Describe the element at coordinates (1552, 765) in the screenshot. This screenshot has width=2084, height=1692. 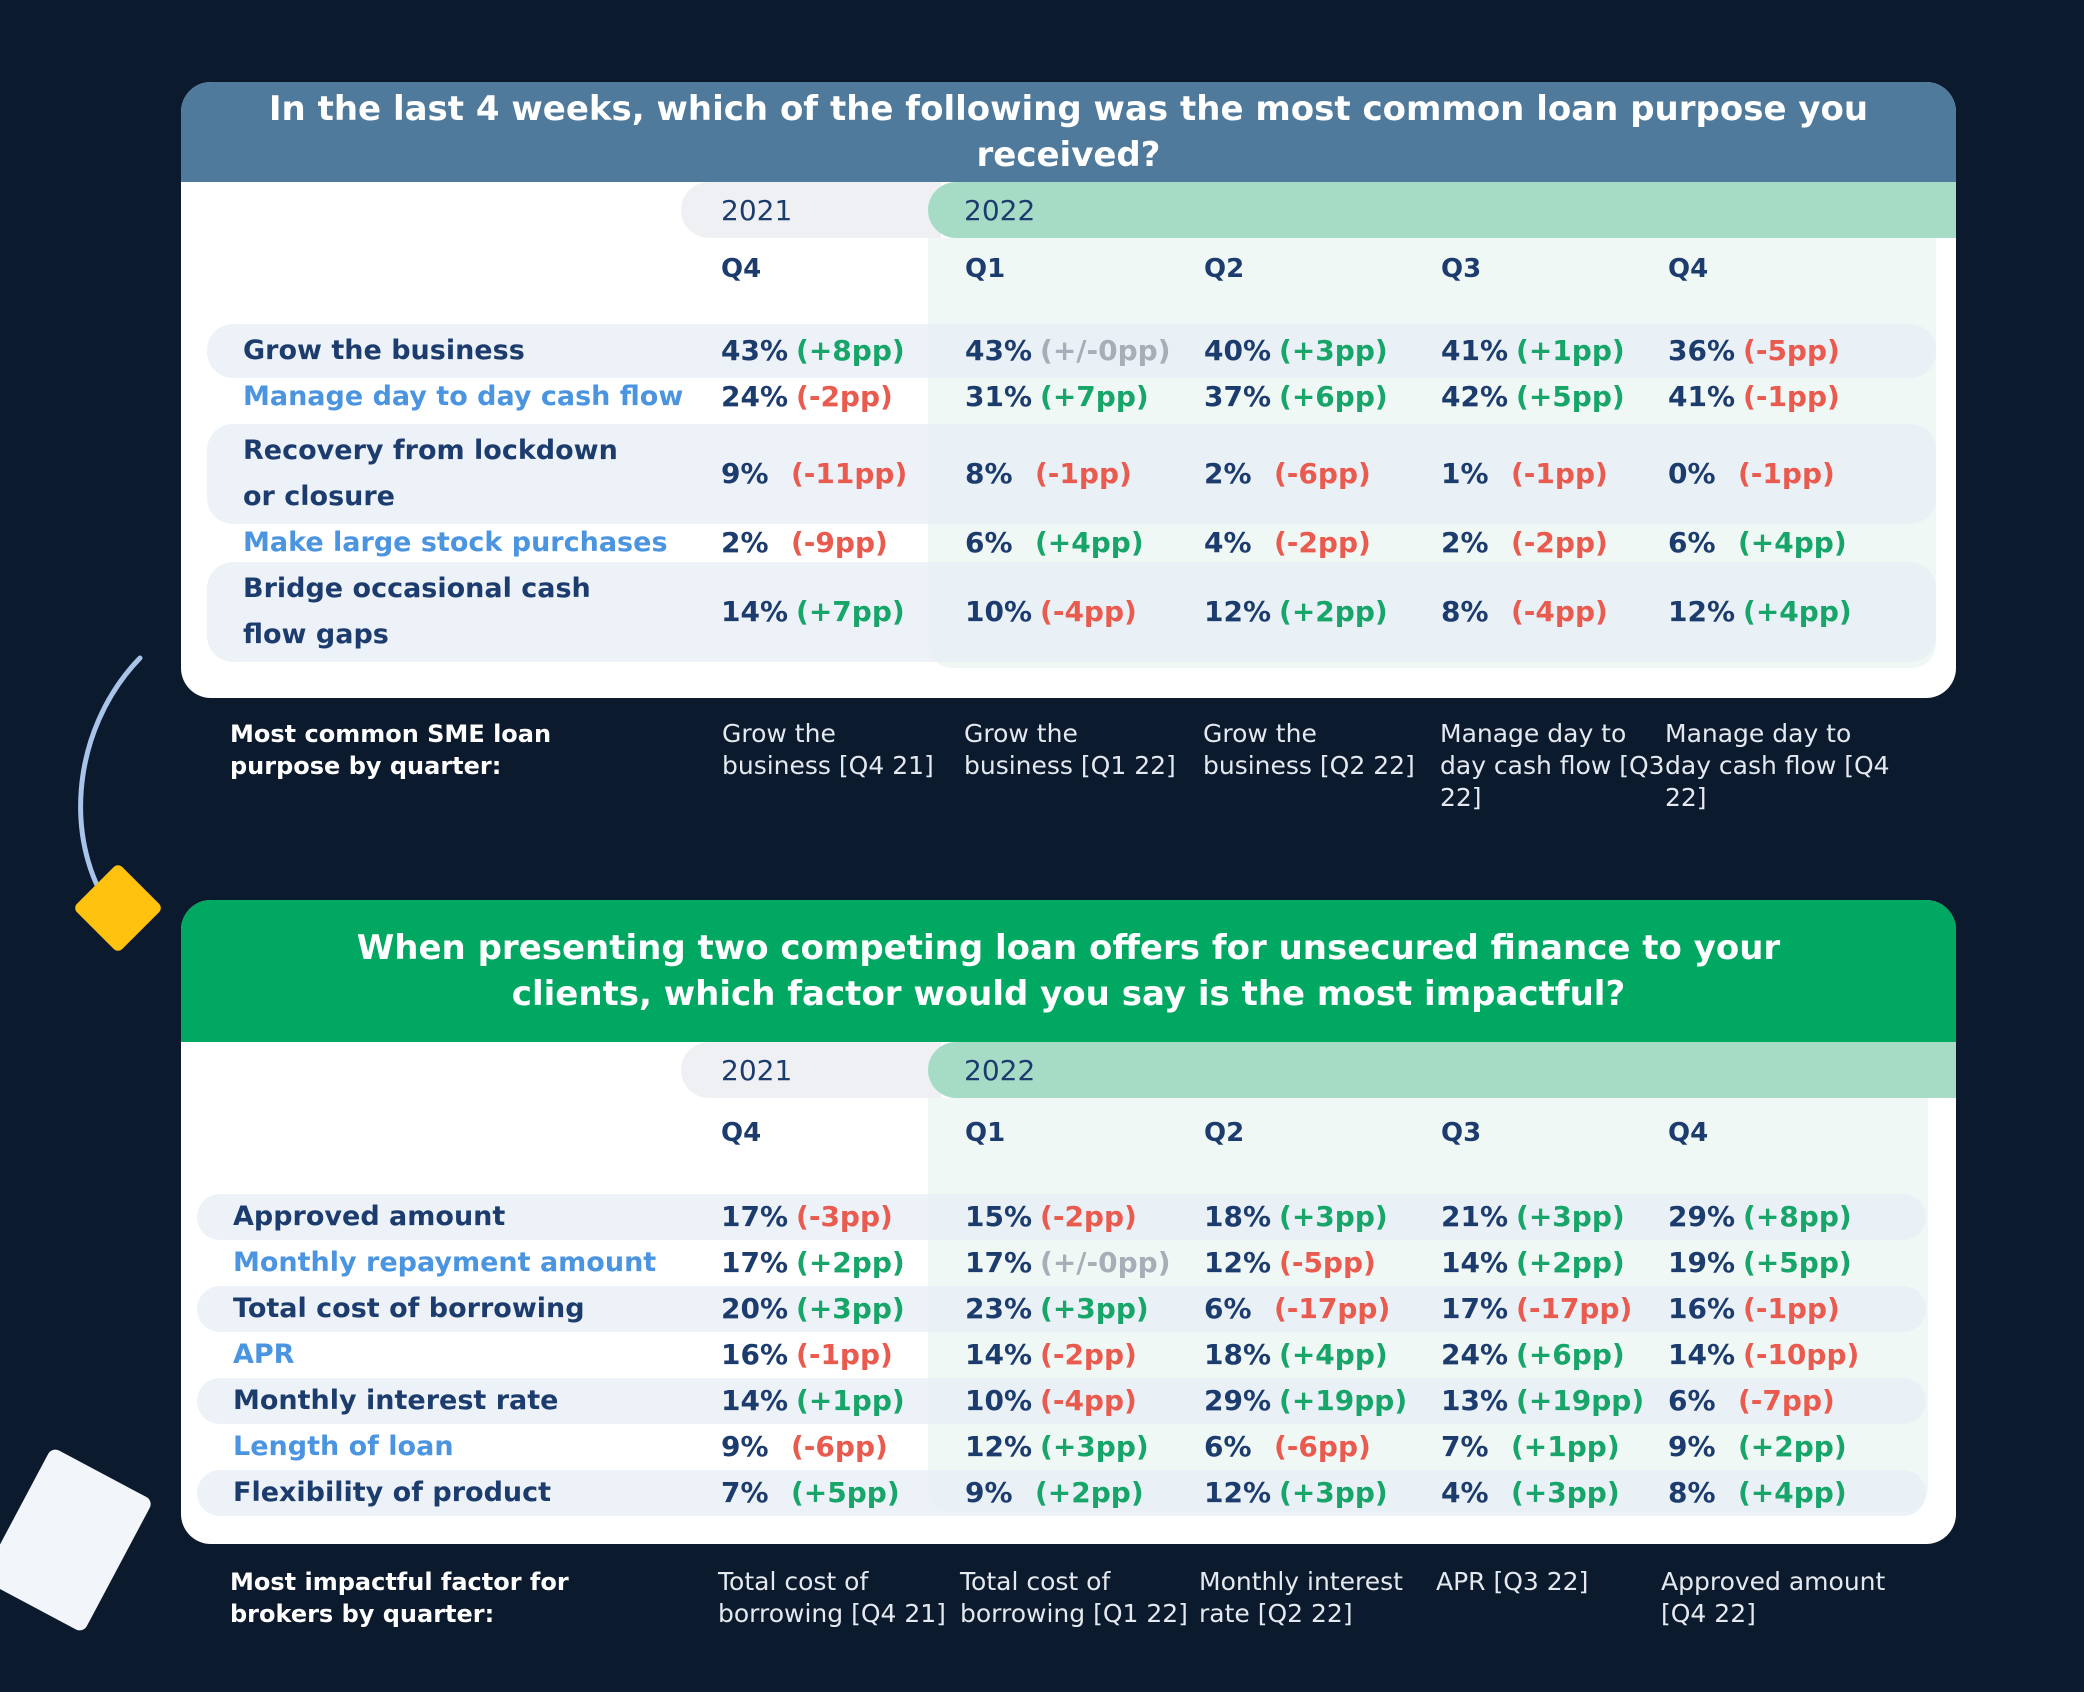
I see `footer-value: Manage day to day cash flow [Q3 22]` at that location.